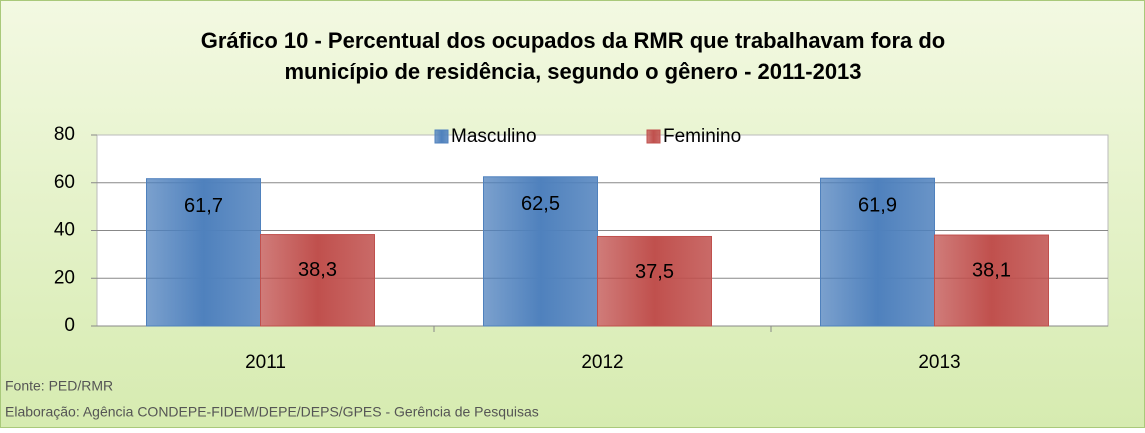  What do you see at coordinates (265, 362) in the screenshot?
I see `x-tick-label: 2011` at bounding box center [265, 362].